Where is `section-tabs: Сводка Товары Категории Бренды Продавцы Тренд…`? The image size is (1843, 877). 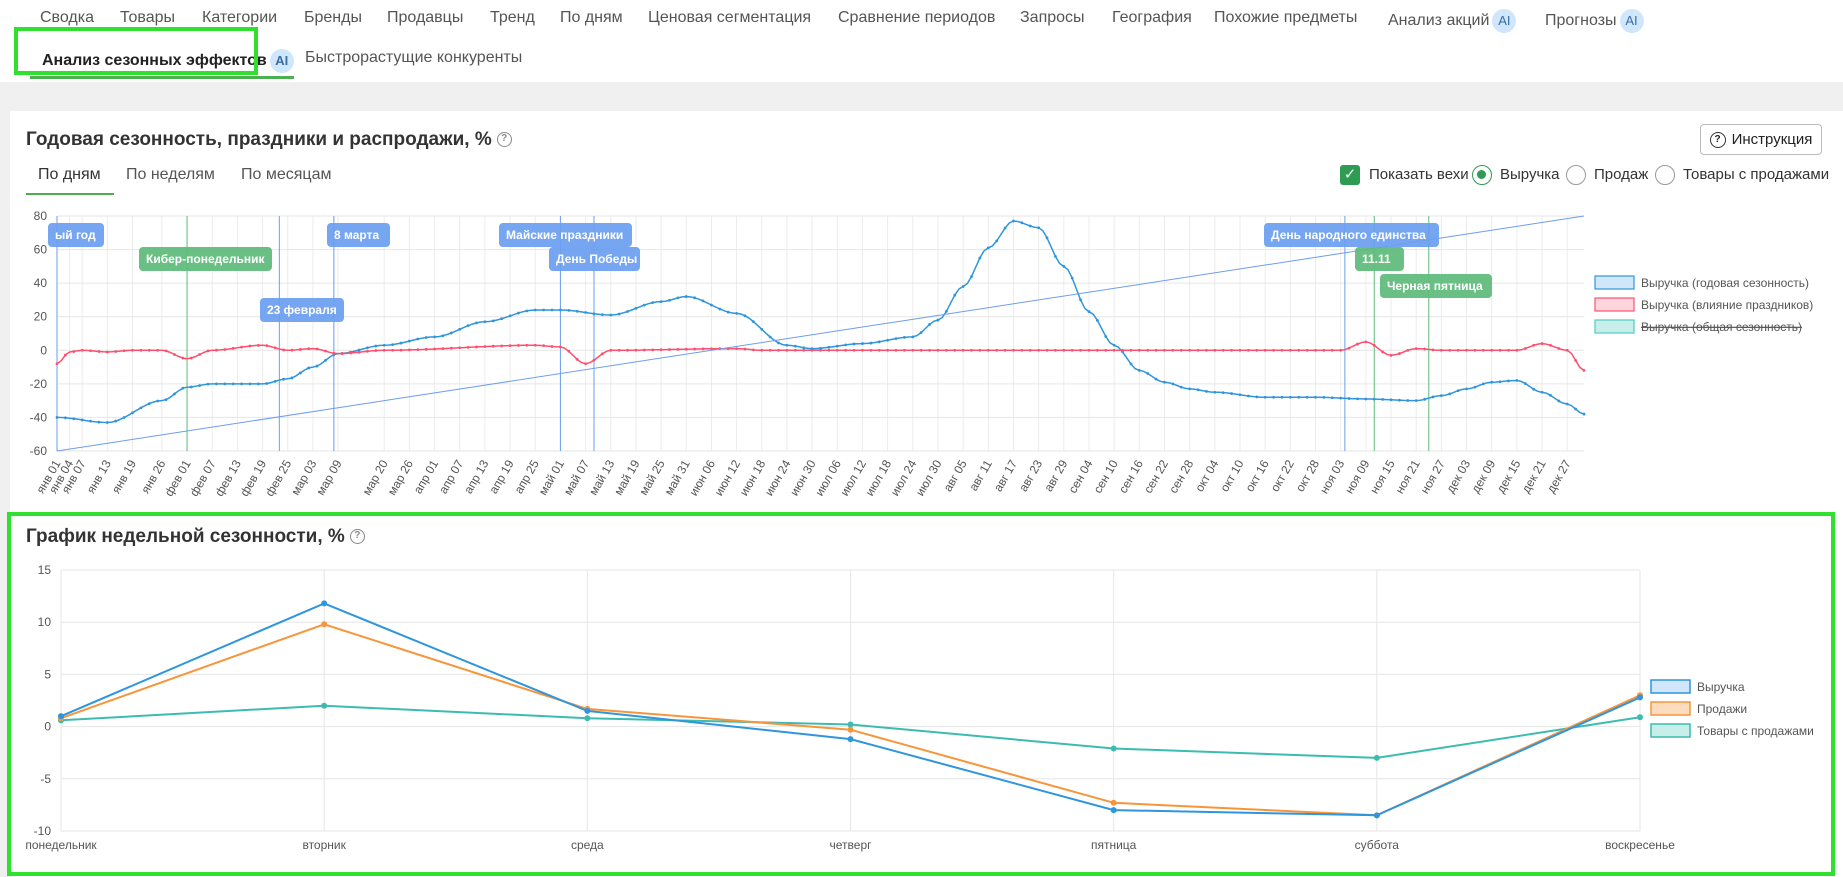 section-tabs: Сводка Товары Категории Бренды Продавцы Тренд… is located at coordinates (921, 41).